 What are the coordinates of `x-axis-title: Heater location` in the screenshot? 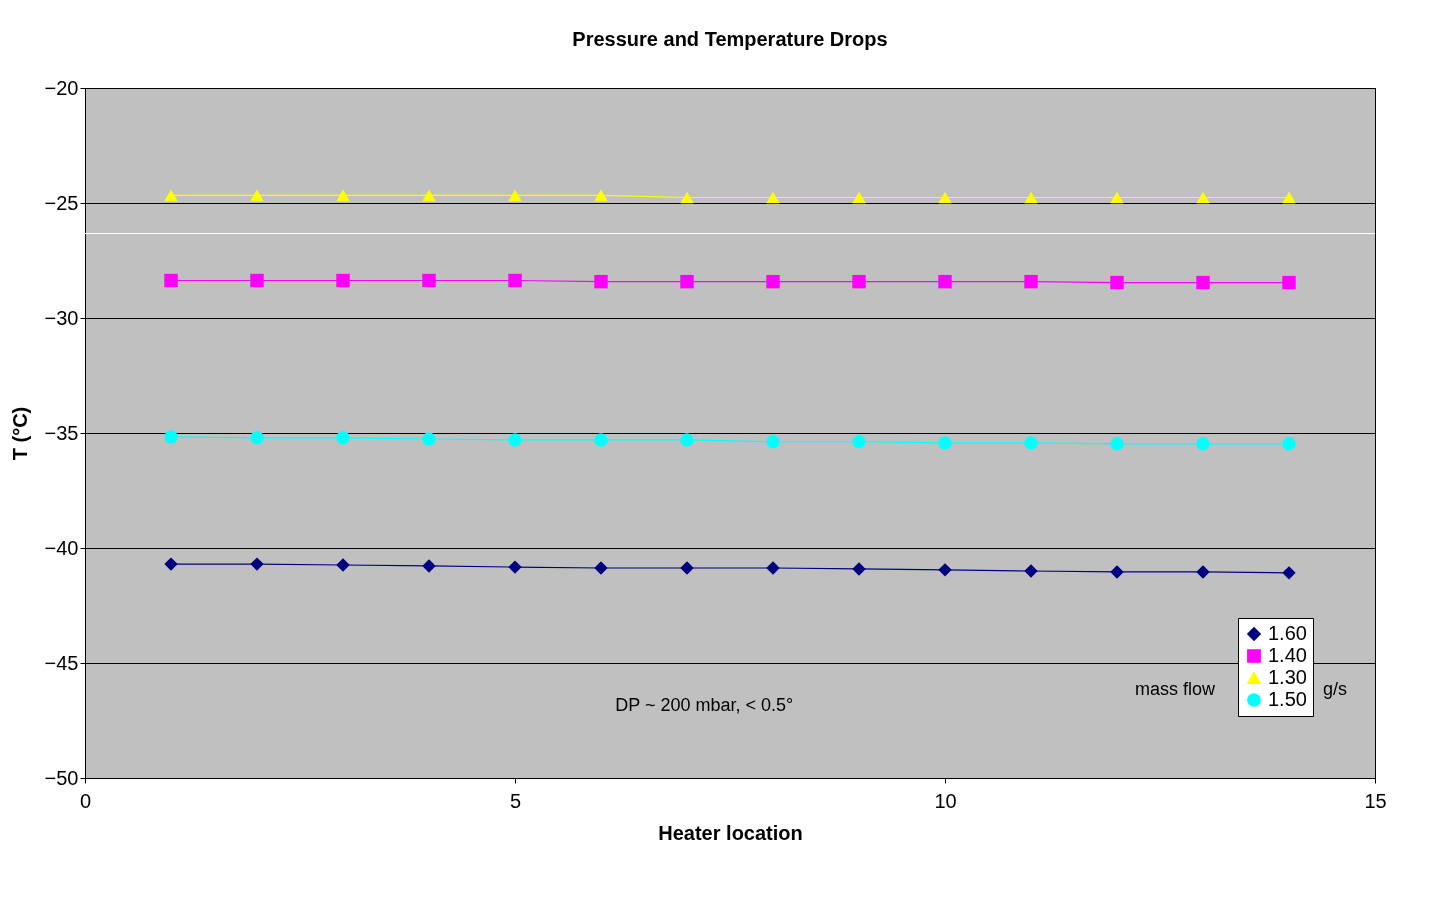 It's located at (730, 832).